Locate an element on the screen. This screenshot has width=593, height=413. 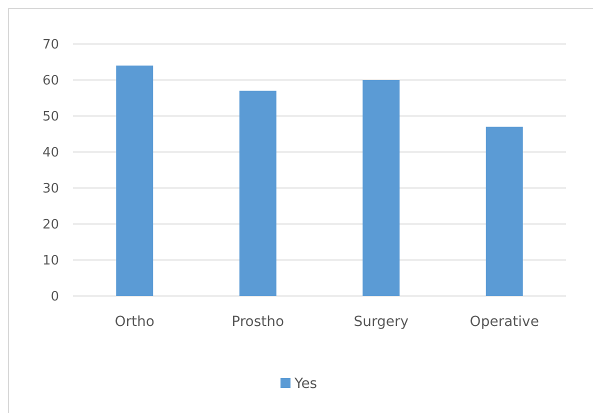
x-tick-label: Prostho is located at coordinates (258, 322).